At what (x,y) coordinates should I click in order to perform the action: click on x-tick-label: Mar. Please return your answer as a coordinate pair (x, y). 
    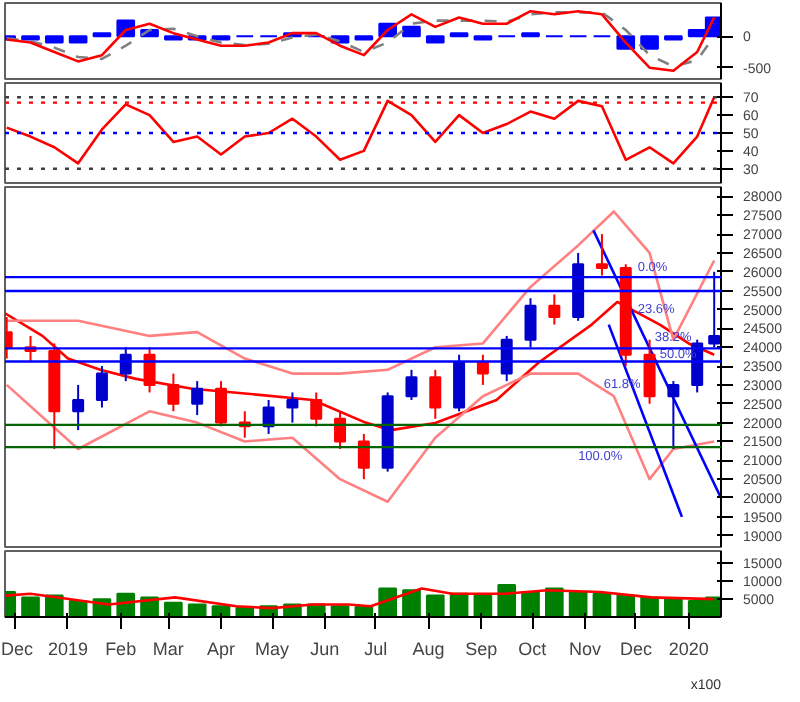
    Looking at the image, I should click on (168, 649).